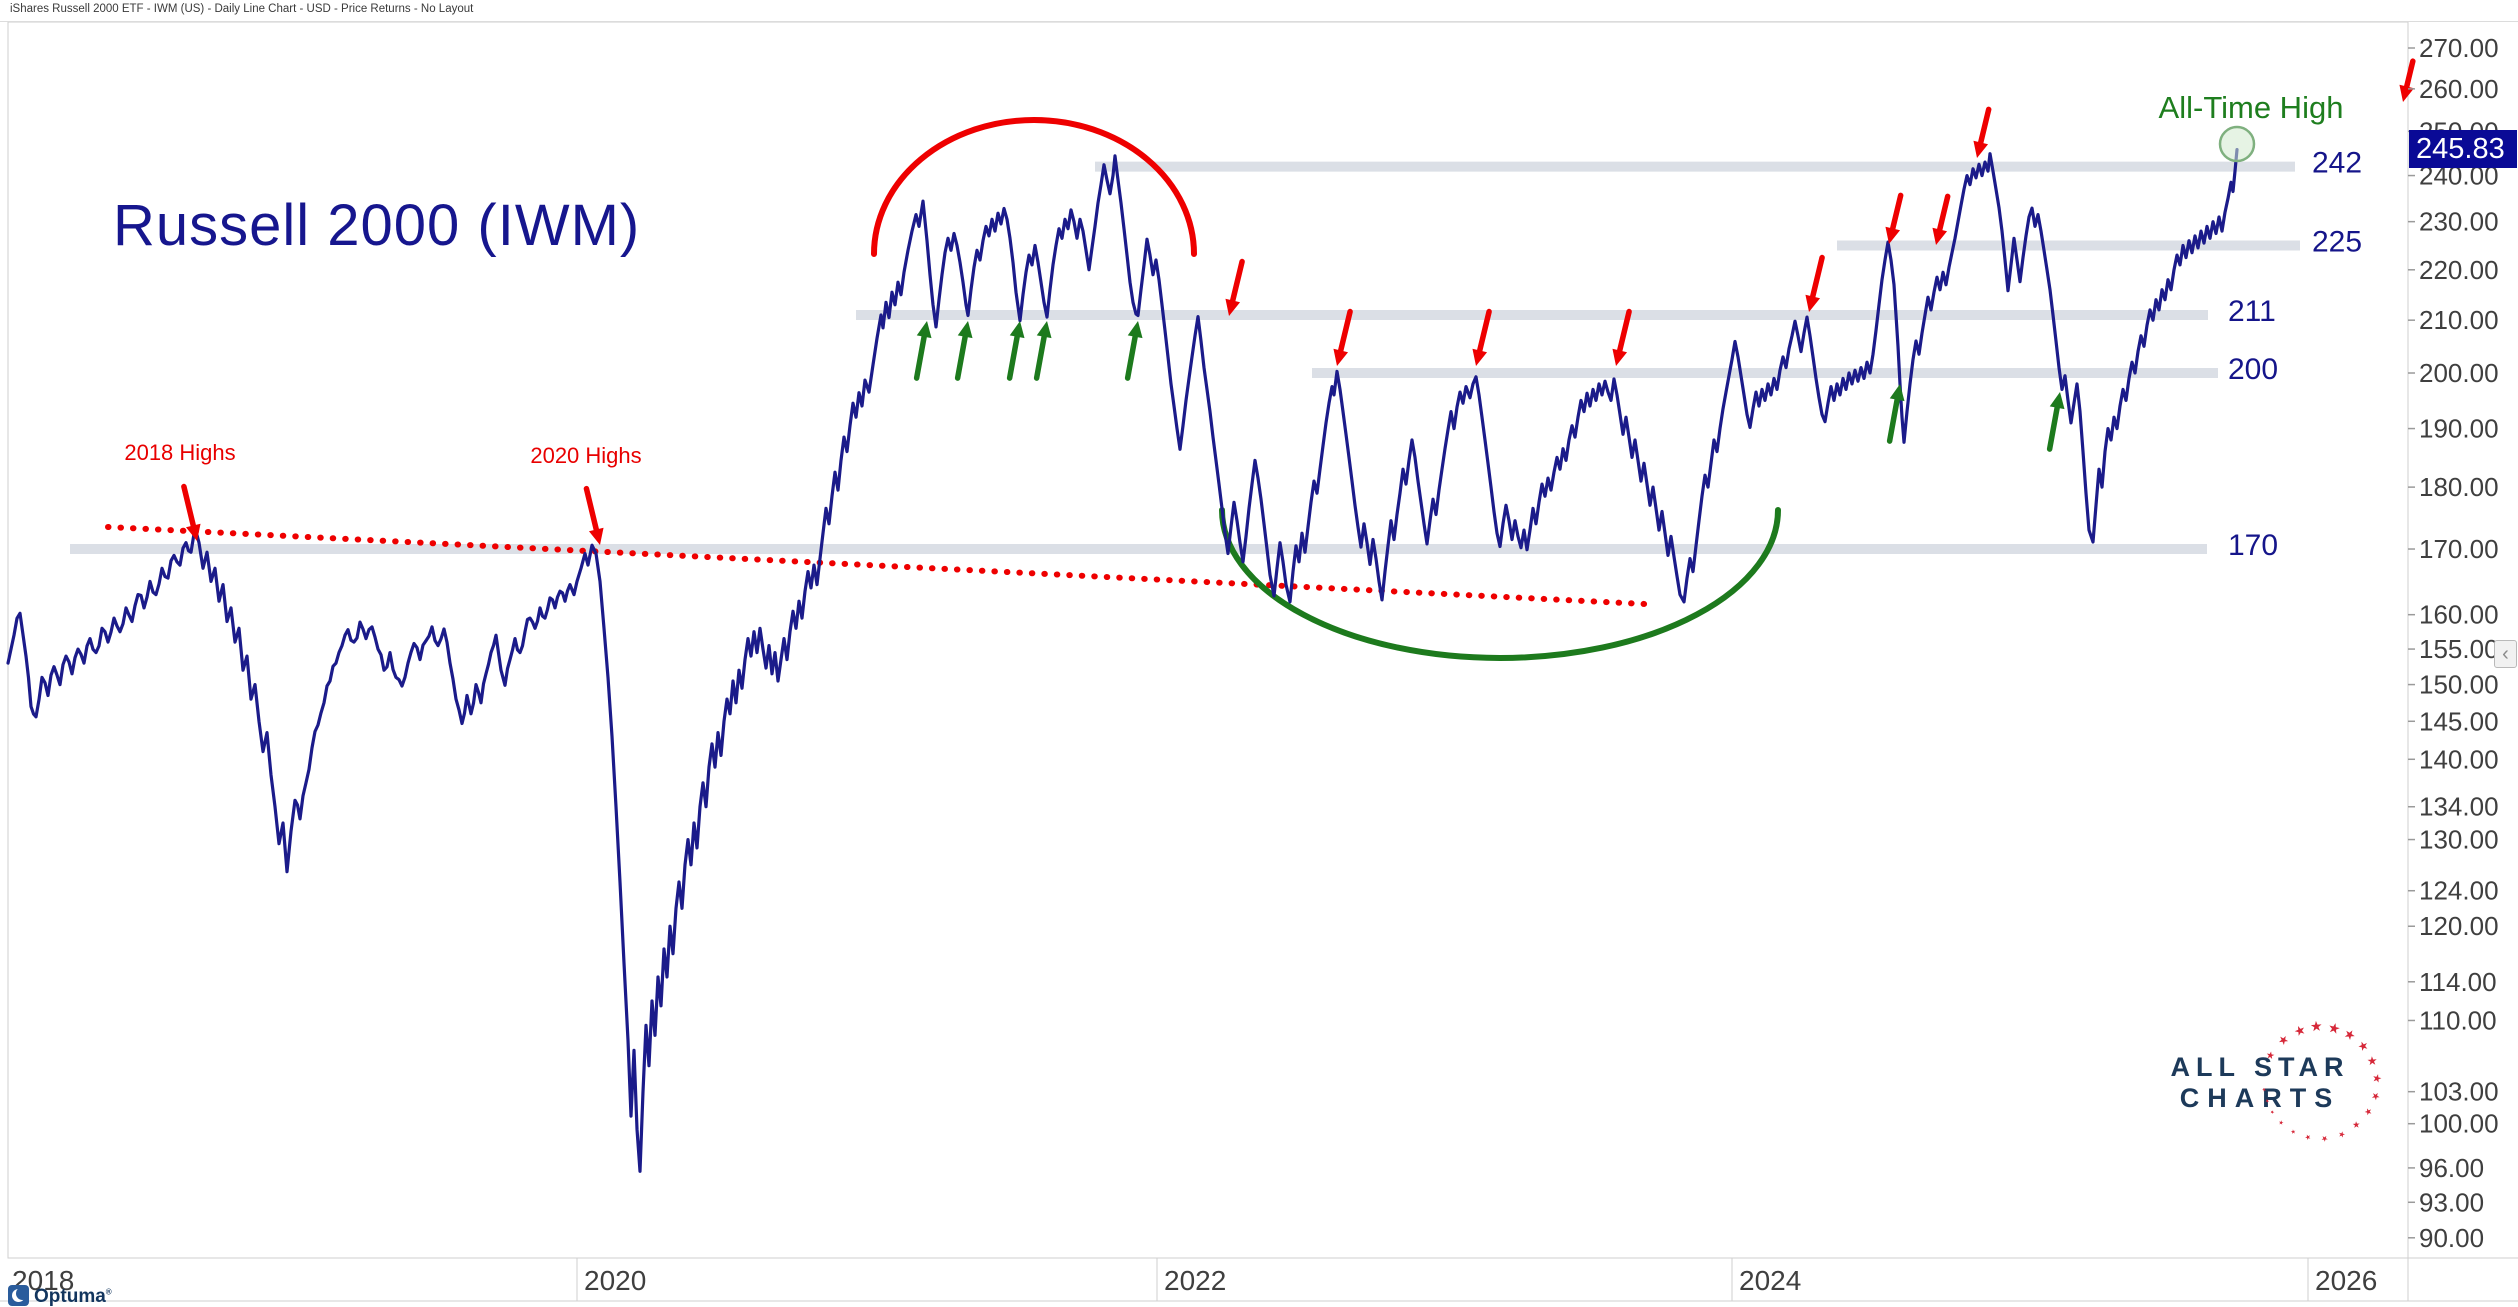  What do you see at coordinates (2451, 1202) in the screenshot?
I see `price-axis-label-93.00: 93.00` at bounding box center [2451, 1202].